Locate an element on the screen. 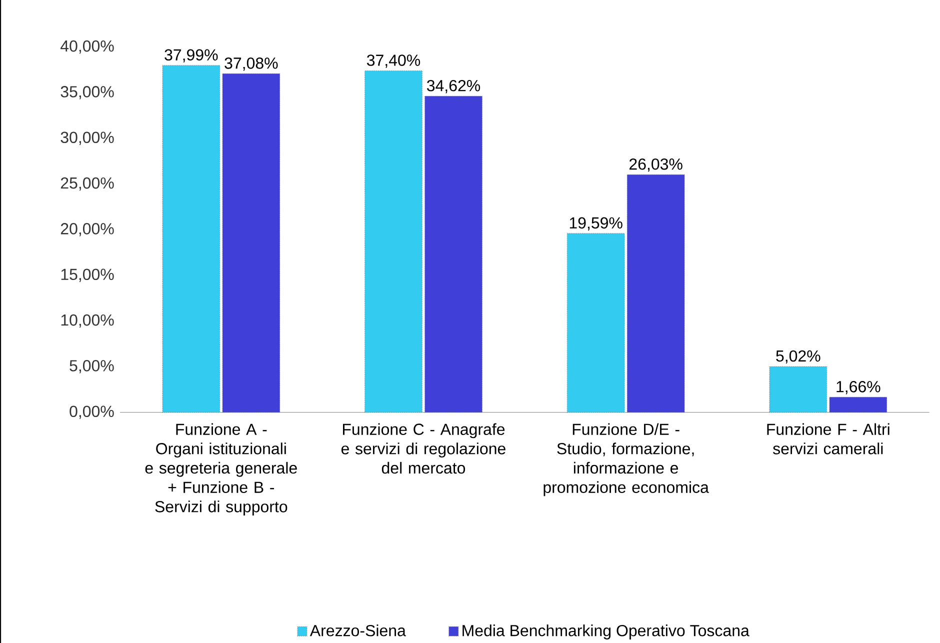 Image resolution: width=940 pixels, height=643 pixels. legend-label: Media Benchmarking Operativo Toscana is located at coordinates (606, 632).